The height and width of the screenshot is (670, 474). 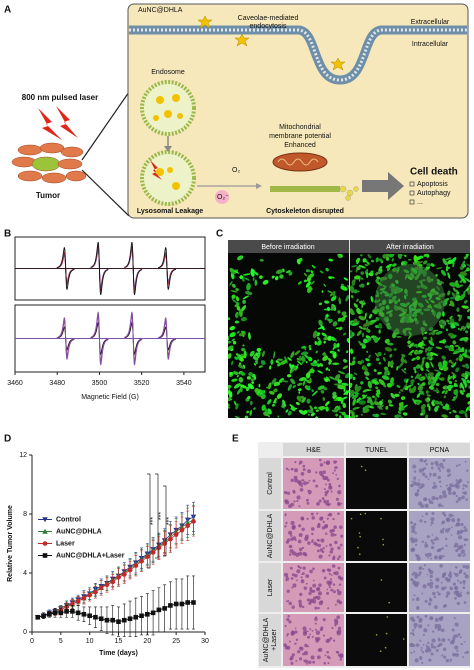 What do you see at coordinates (235, 439) in the screenshot?
I see `panel-label: E` at bounding box center [235, 439].